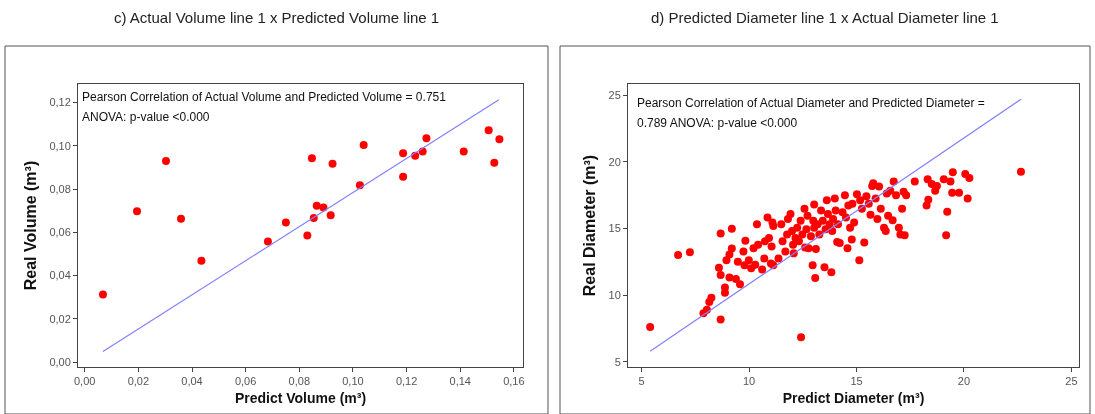 This screenshot has width=1095, height=414. I want to click on y-tick-label: 10, so click(614, 295).